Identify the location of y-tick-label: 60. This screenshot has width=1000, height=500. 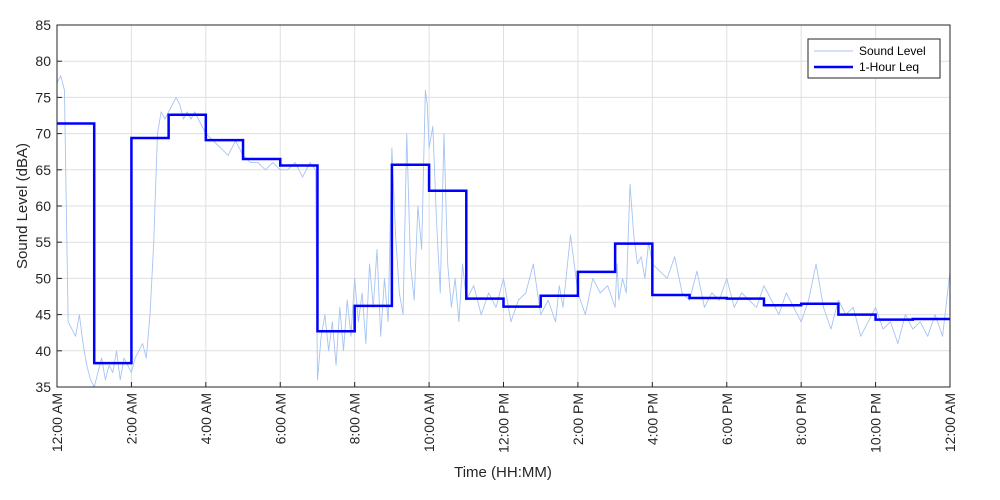
(43, 206).